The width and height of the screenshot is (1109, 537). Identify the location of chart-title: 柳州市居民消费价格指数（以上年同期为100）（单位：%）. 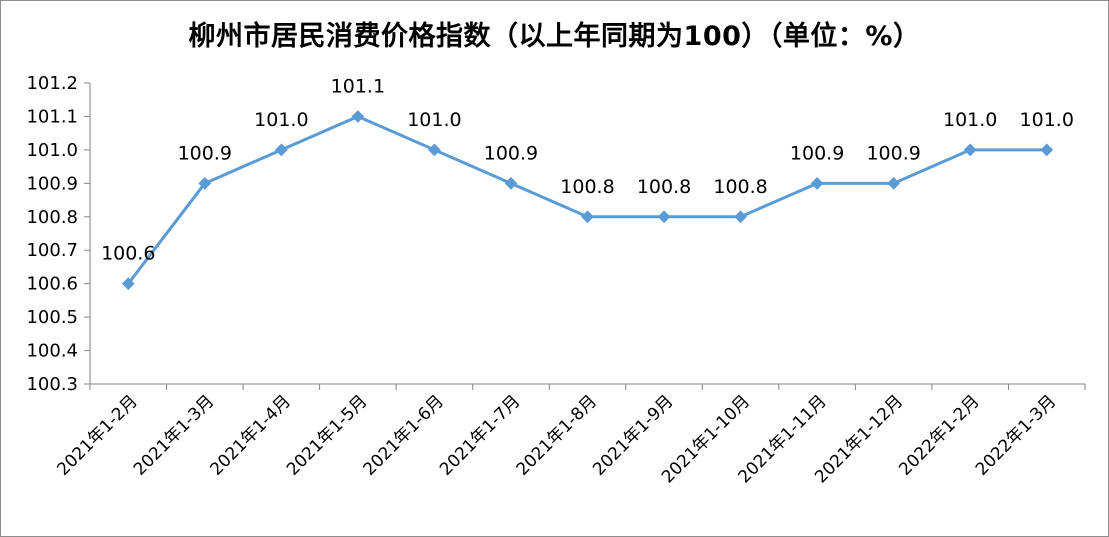
(554, 36).